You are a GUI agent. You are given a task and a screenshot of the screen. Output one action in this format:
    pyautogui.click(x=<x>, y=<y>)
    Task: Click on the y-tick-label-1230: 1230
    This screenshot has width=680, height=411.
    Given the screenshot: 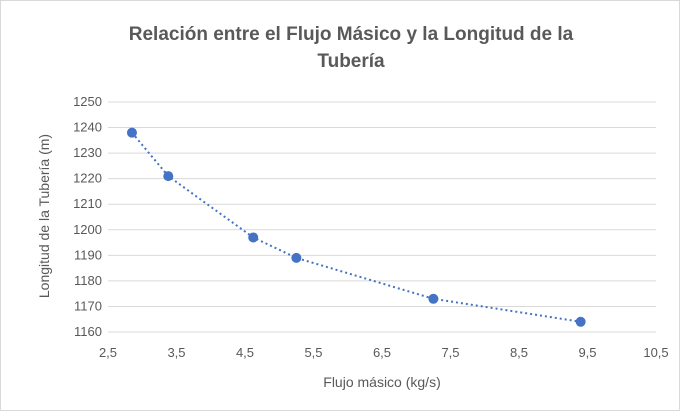 What is the action you would take?
    pyautogui.click(x=87, y=152)
    